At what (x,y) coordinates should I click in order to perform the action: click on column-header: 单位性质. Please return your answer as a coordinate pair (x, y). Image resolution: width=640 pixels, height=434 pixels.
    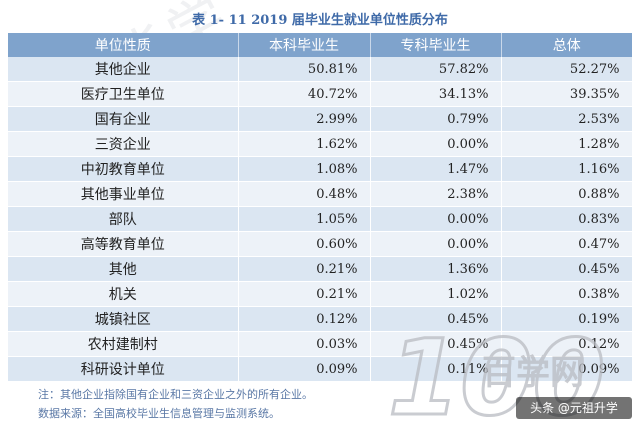
    Looking at the image, I should click on (123, 45).